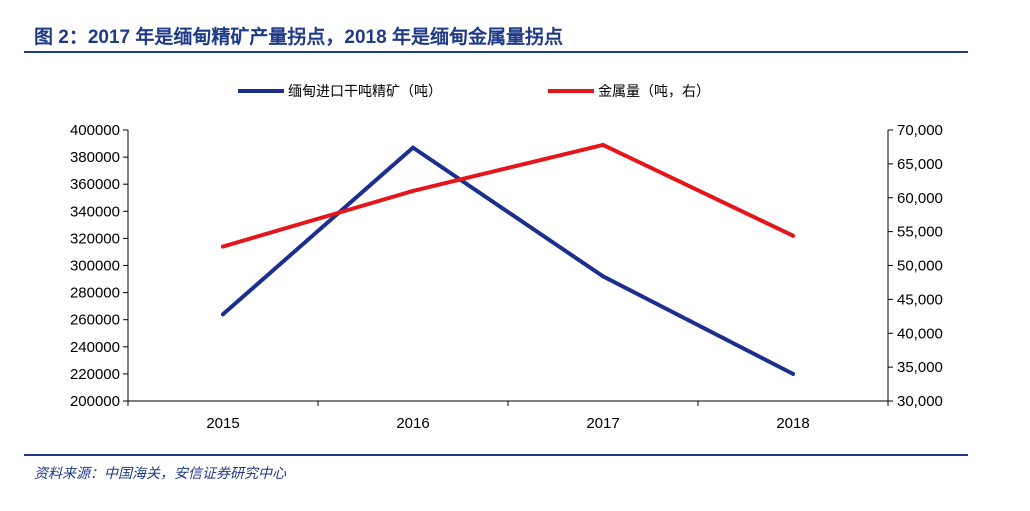 Image resolution: width=1030 pixels, height=511 pixels. Describe the element at coordinates (496, 455) in the screenshot. I see `source-rule` at that location.